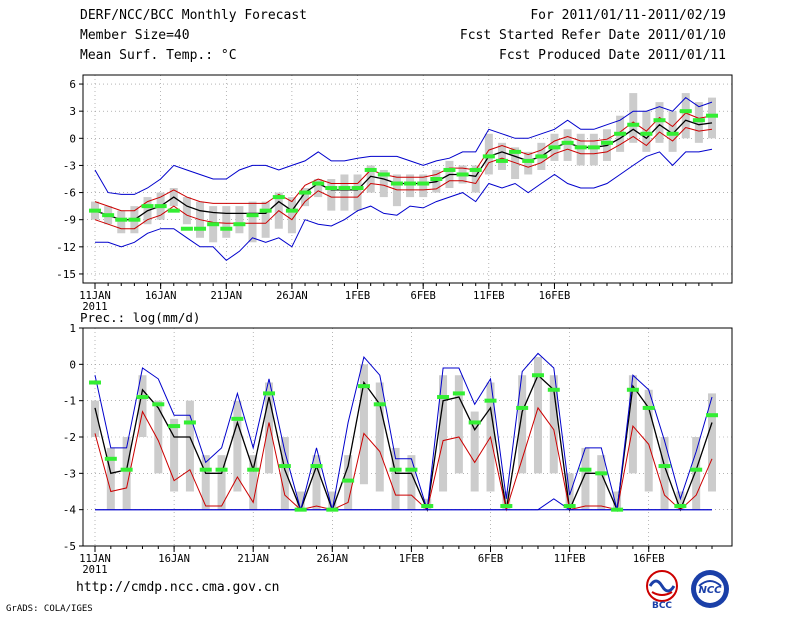 The image size is (800, 618). What do you see at coordinates (69, 165) in the screenshot?
I see `temp-y-tick-label: -3` at bounding box center [69, 165].